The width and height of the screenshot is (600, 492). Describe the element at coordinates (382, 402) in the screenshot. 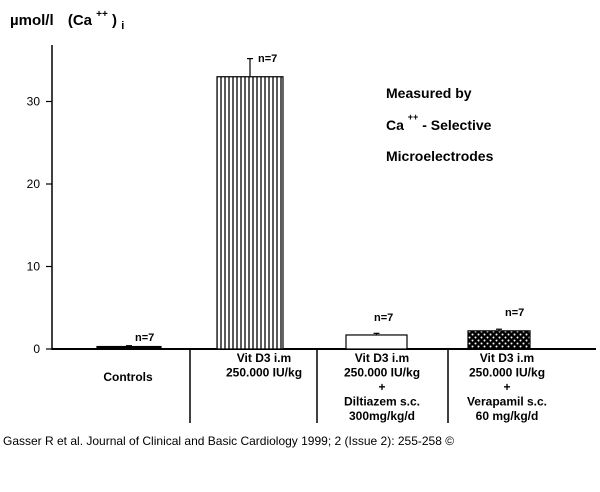

I see `category-label-line: Diltiazem s.c.` at that location.